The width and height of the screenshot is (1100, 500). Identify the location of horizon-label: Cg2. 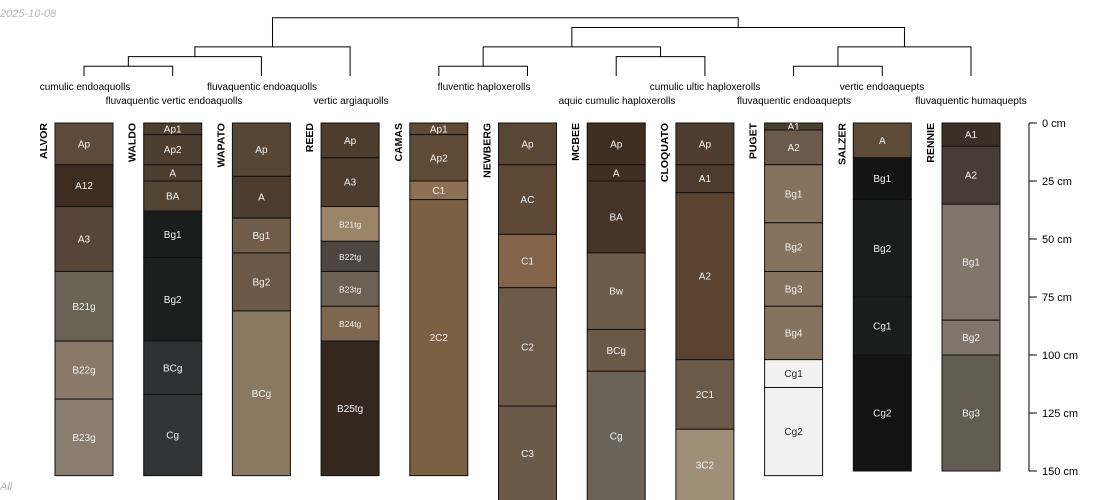
(793, 432).